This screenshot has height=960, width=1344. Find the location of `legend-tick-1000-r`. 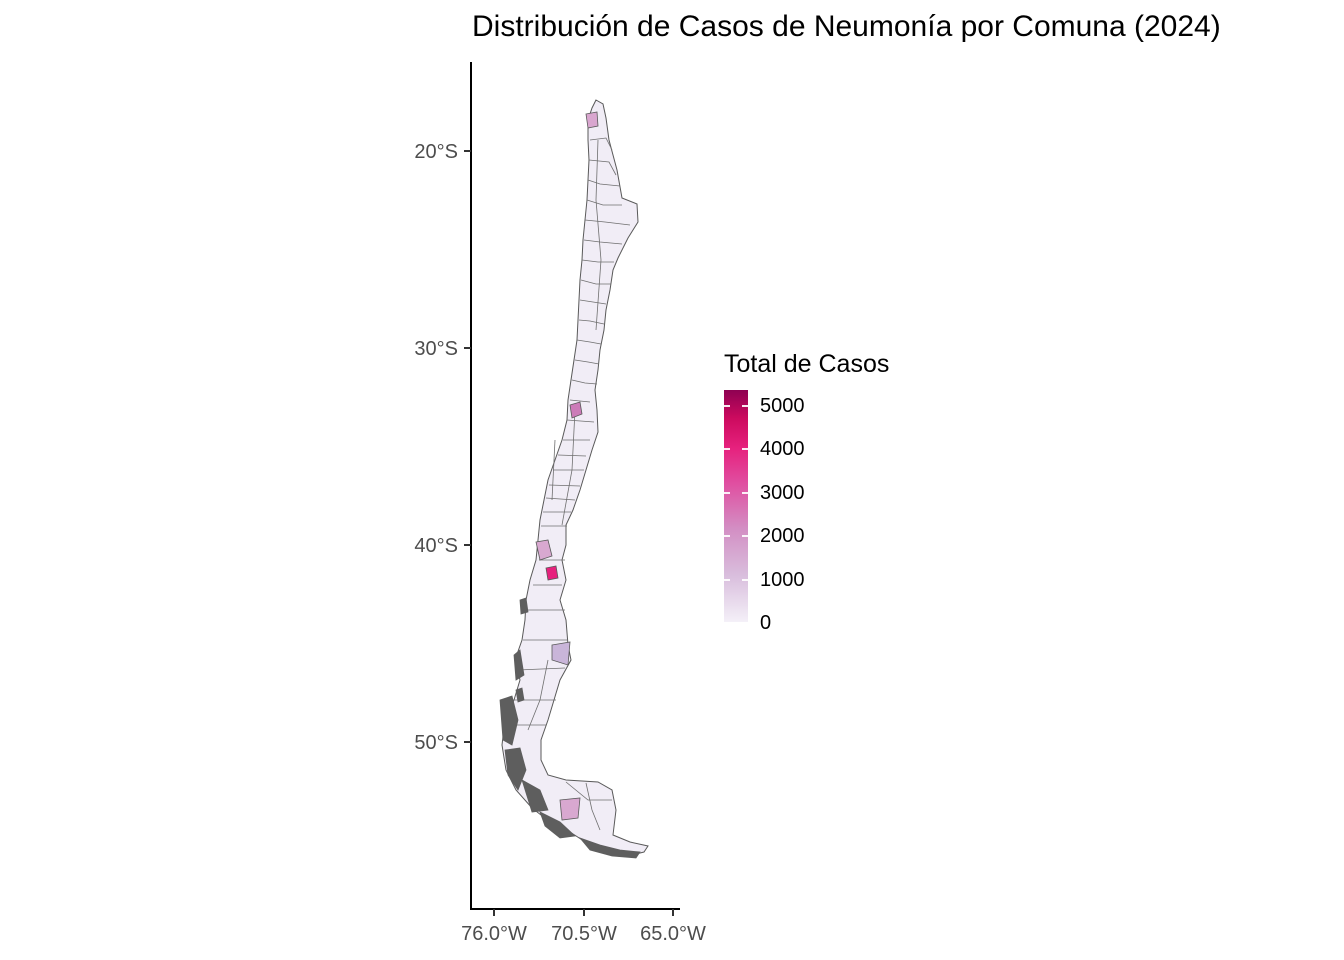

legend-tick-1000-r is located at coordinates (745, 580).